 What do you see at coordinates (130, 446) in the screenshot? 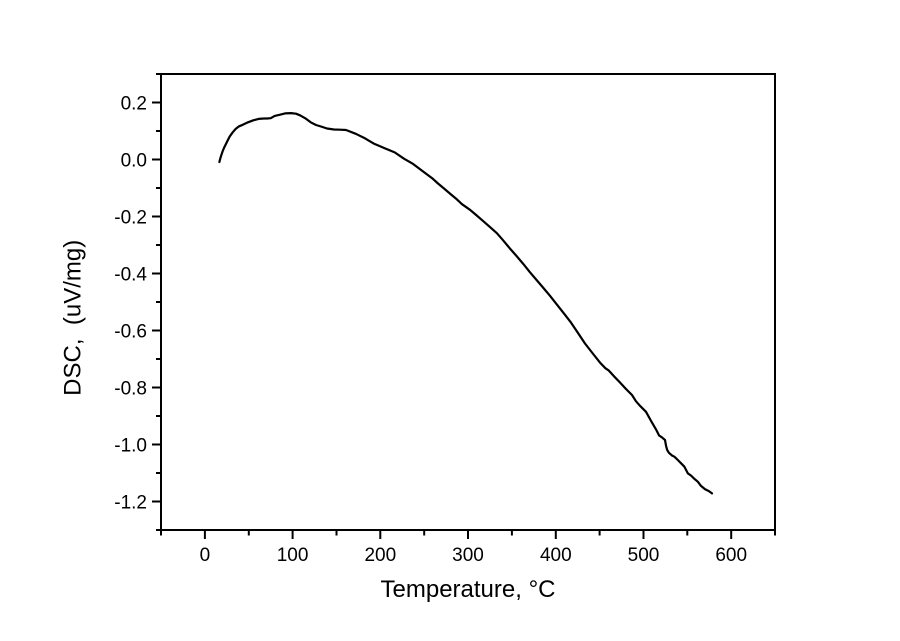
I see `svg-text: -1.0` at bounding box center [130, 446].